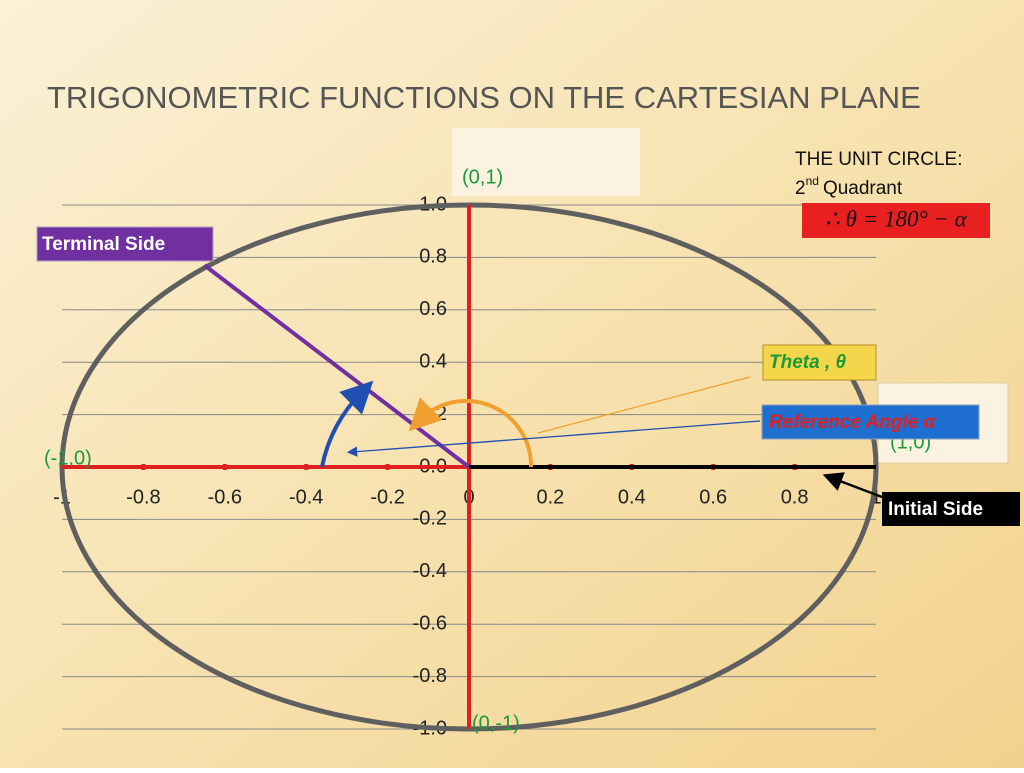  Describe the element at coordinates (433, 361) in the screenshot. I see `y-tick-label: 0.4` at that location.